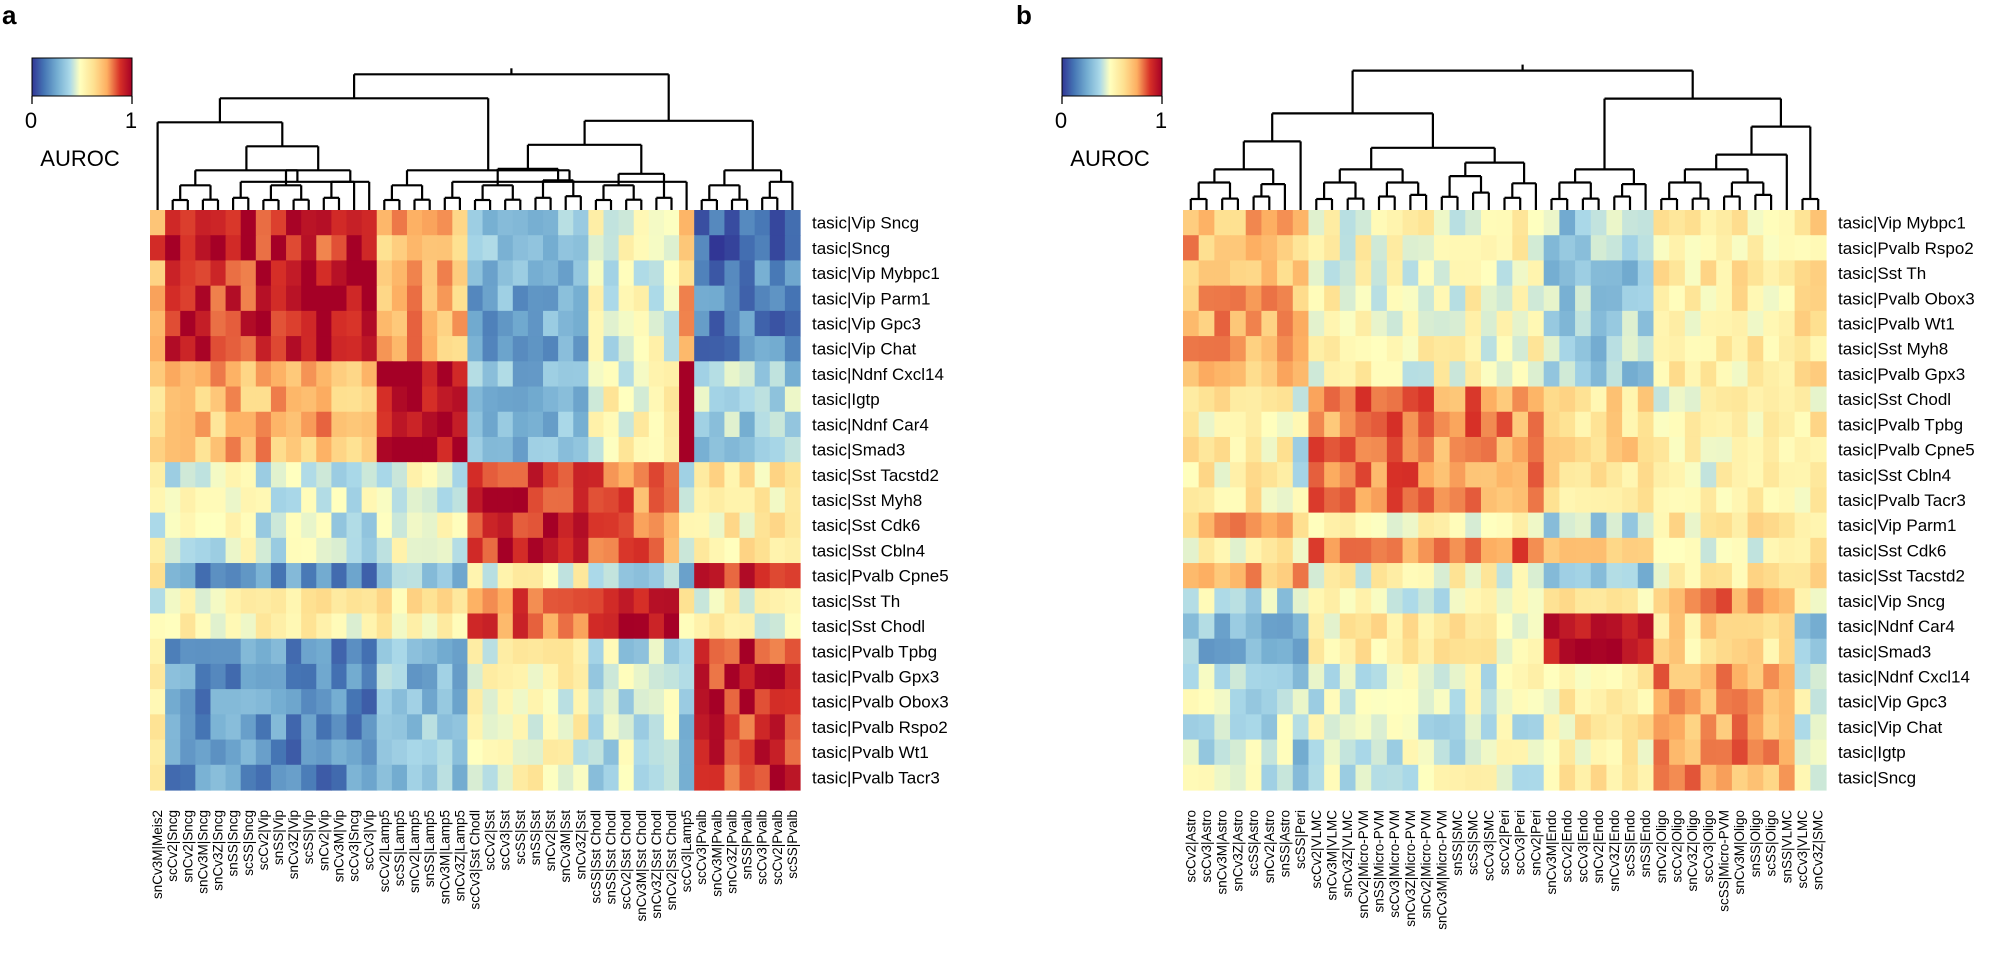 The image size is (2007, 964). What do you see at coordinates (233, 843) in the screenshot?
I see `column-label: snSS|Sncg` at bounding box center [233, 843].